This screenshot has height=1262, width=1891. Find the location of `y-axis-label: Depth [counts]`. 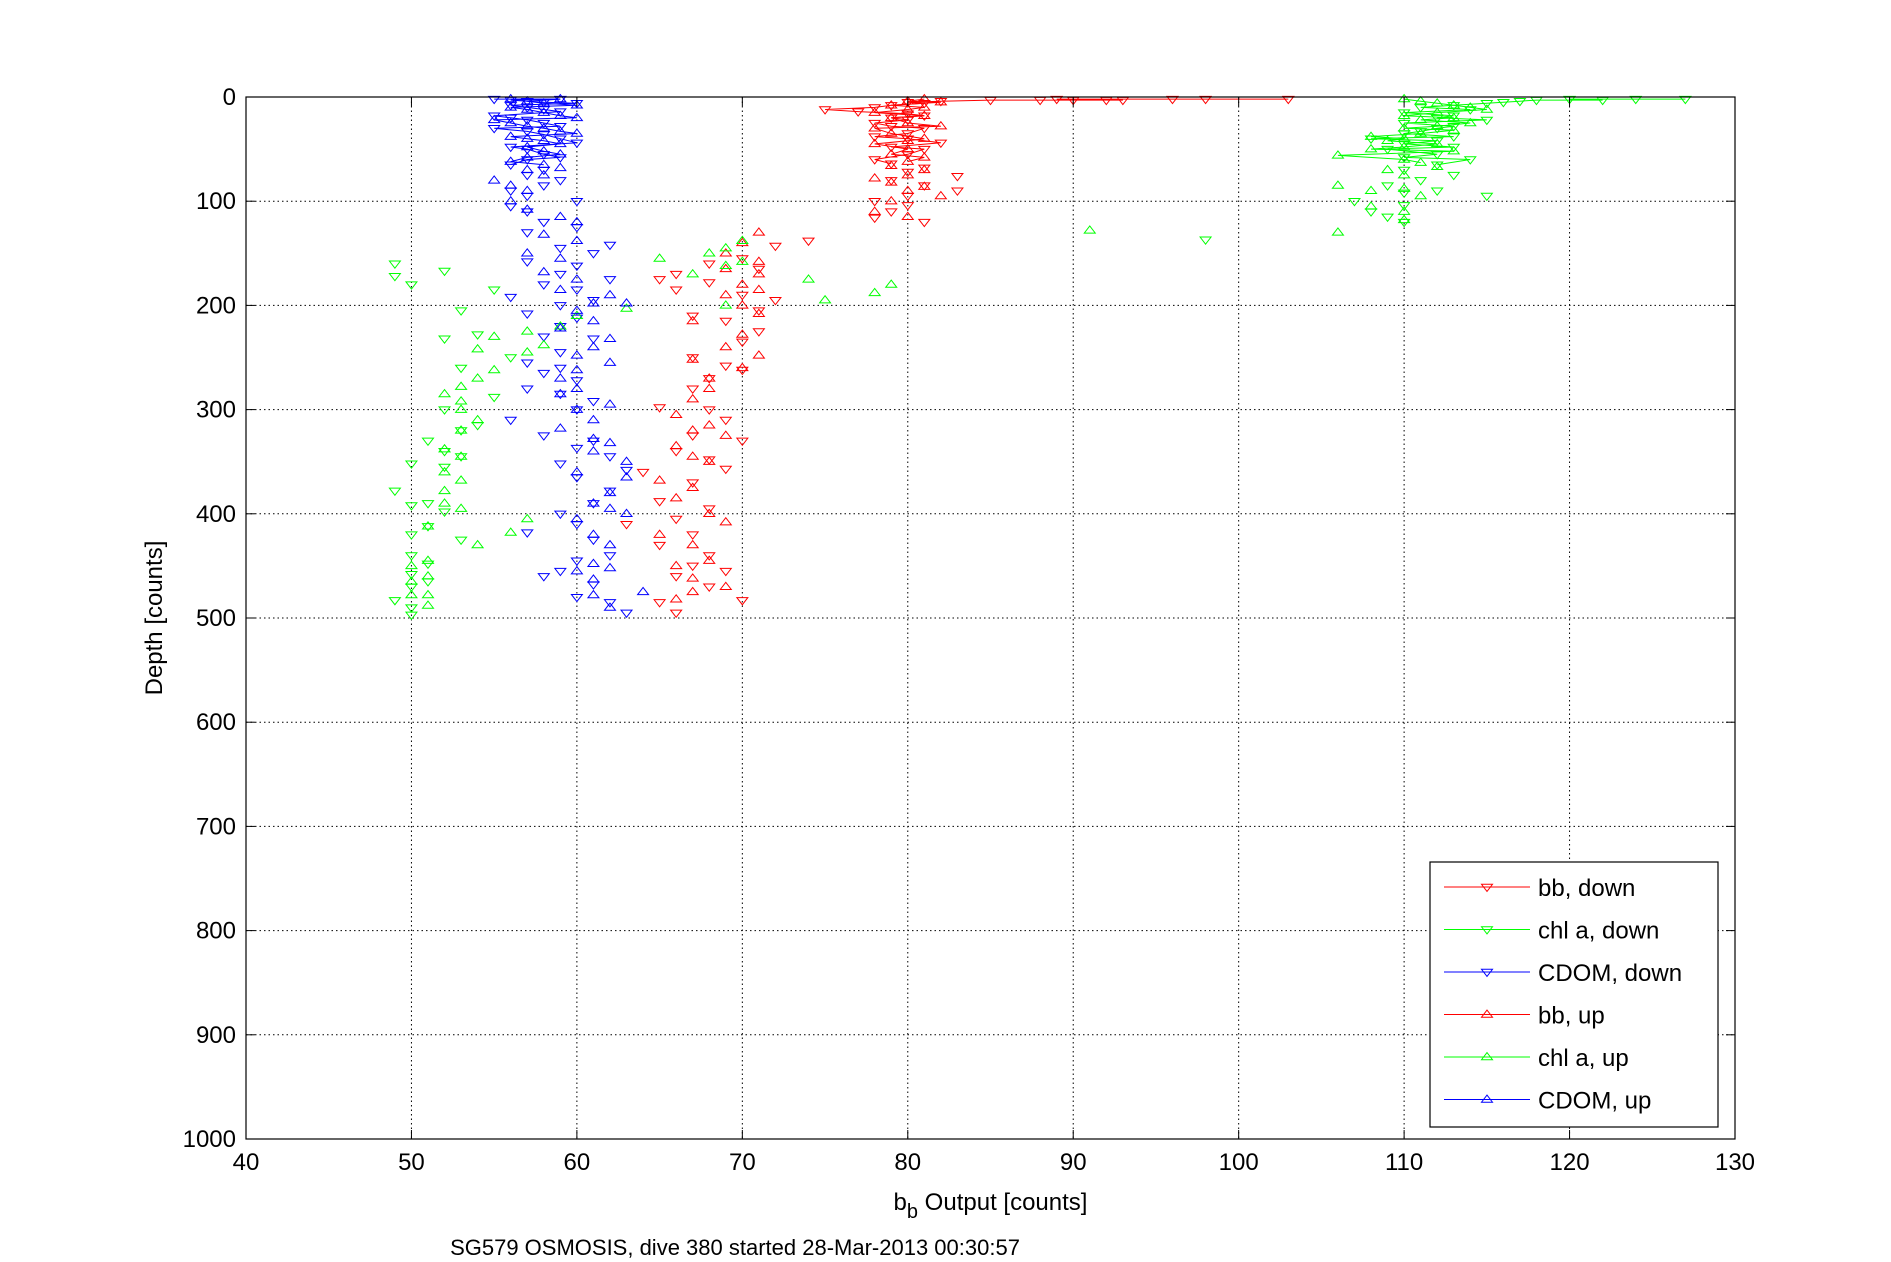

y-axis-label: Depth [counts] is located at coordinates (154, 618).